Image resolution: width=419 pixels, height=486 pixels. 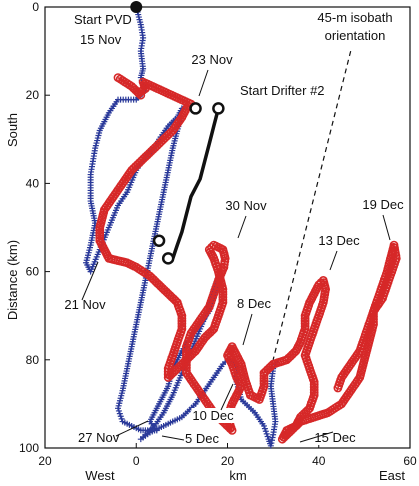 I want to click on annotation-label: 10 Dec, so click(x=213, y=415).